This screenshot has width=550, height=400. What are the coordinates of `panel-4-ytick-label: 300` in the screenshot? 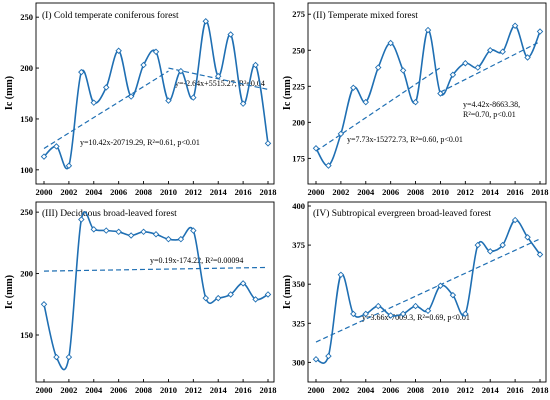 It's located at (298, 362).